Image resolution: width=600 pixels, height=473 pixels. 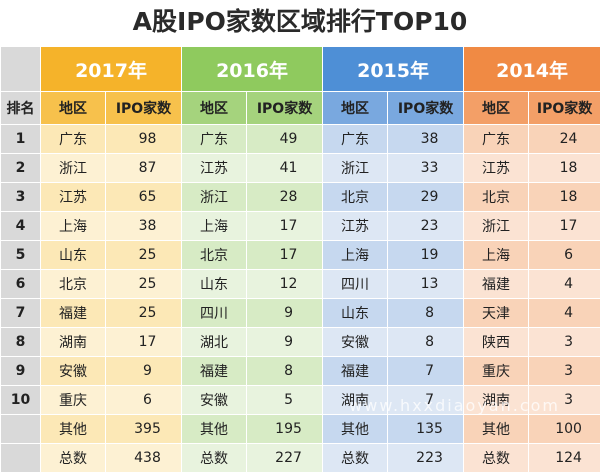 What do you see at coordinates (21, 108) in the screenshot?
I see `rank-header: 排名` at bounding box center [21, 108].